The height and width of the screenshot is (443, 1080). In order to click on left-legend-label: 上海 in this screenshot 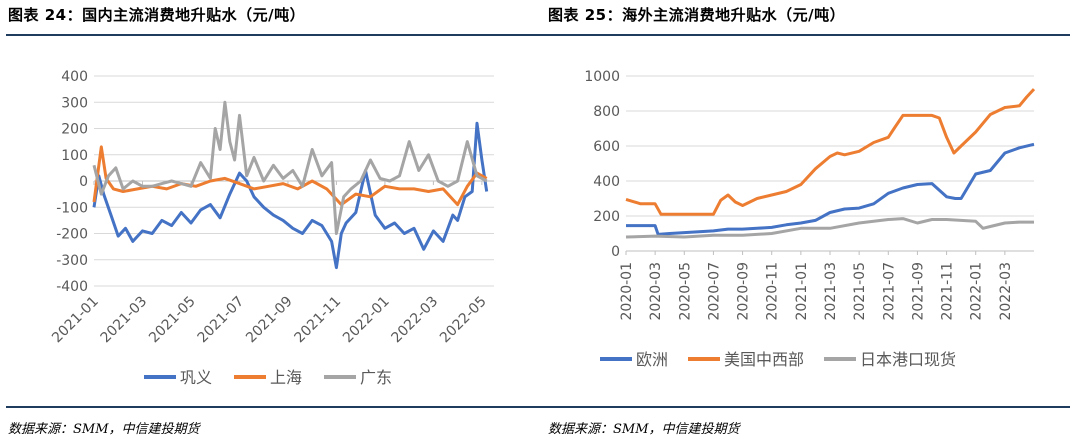, I will do `click(286, 377)`.